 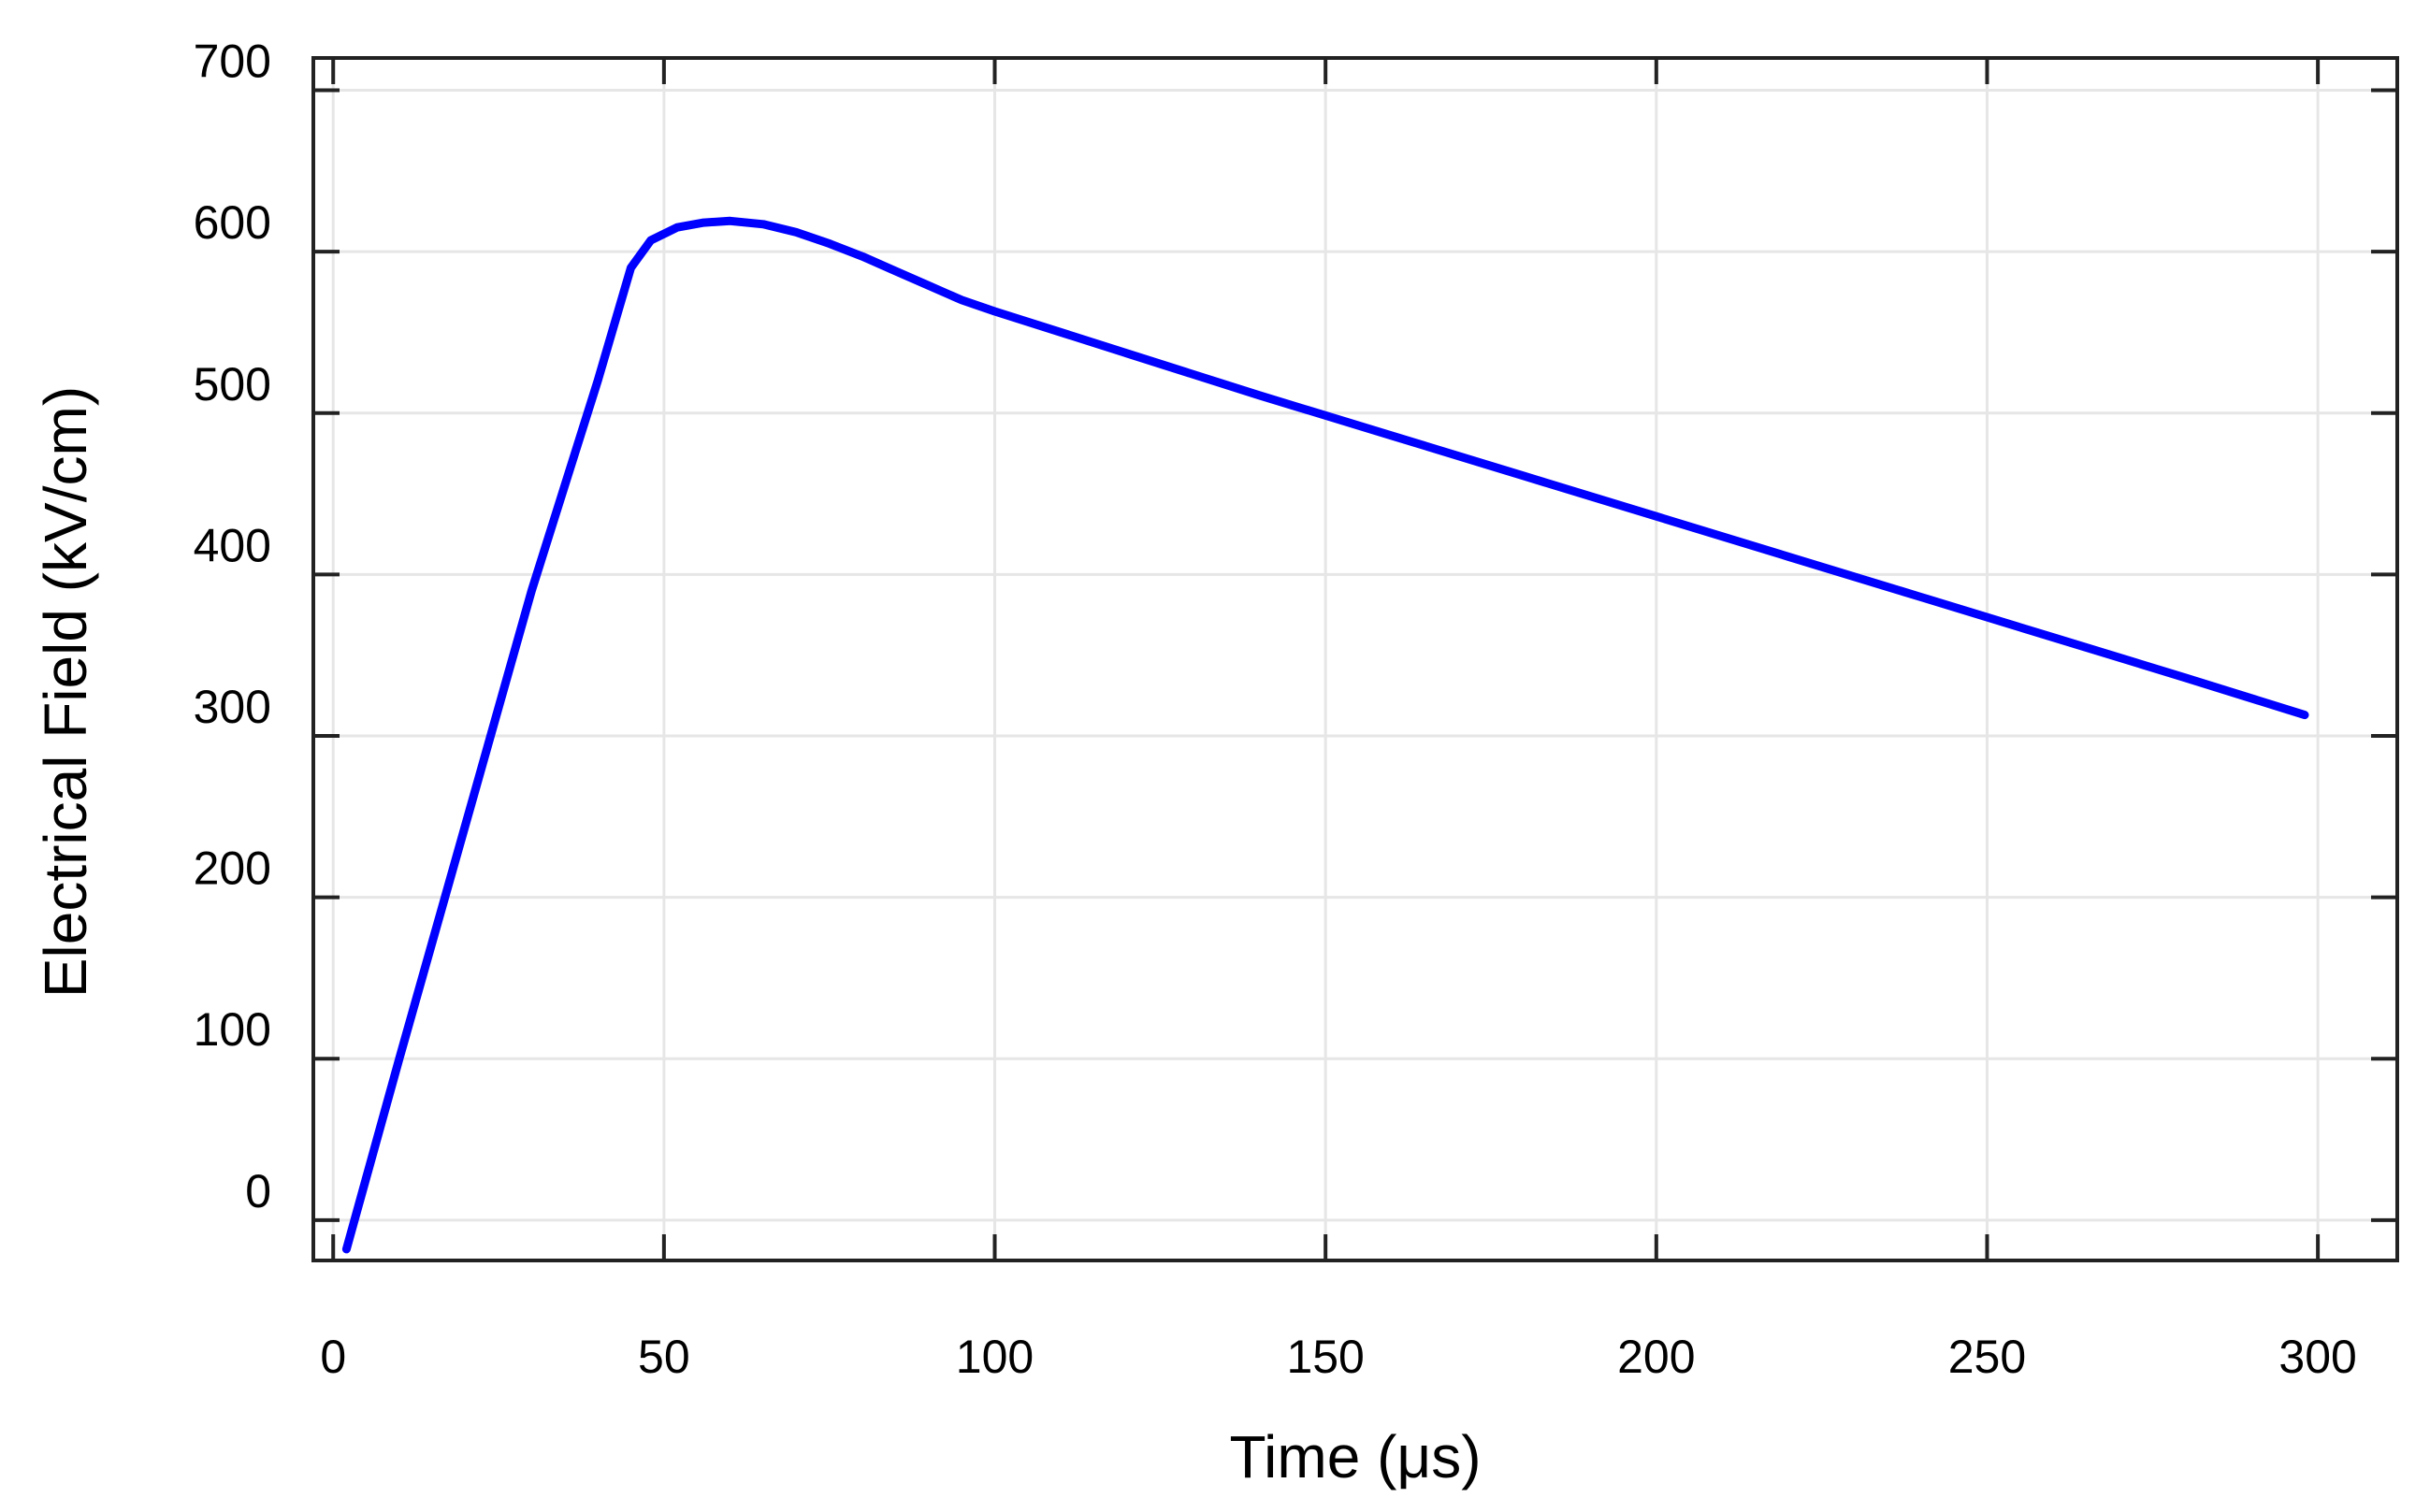 What do you see at coordinates (1355, 1456) in the screenshot?
I see `x-axis-title: Time (μs)` at bounding box center [1355, 1456].